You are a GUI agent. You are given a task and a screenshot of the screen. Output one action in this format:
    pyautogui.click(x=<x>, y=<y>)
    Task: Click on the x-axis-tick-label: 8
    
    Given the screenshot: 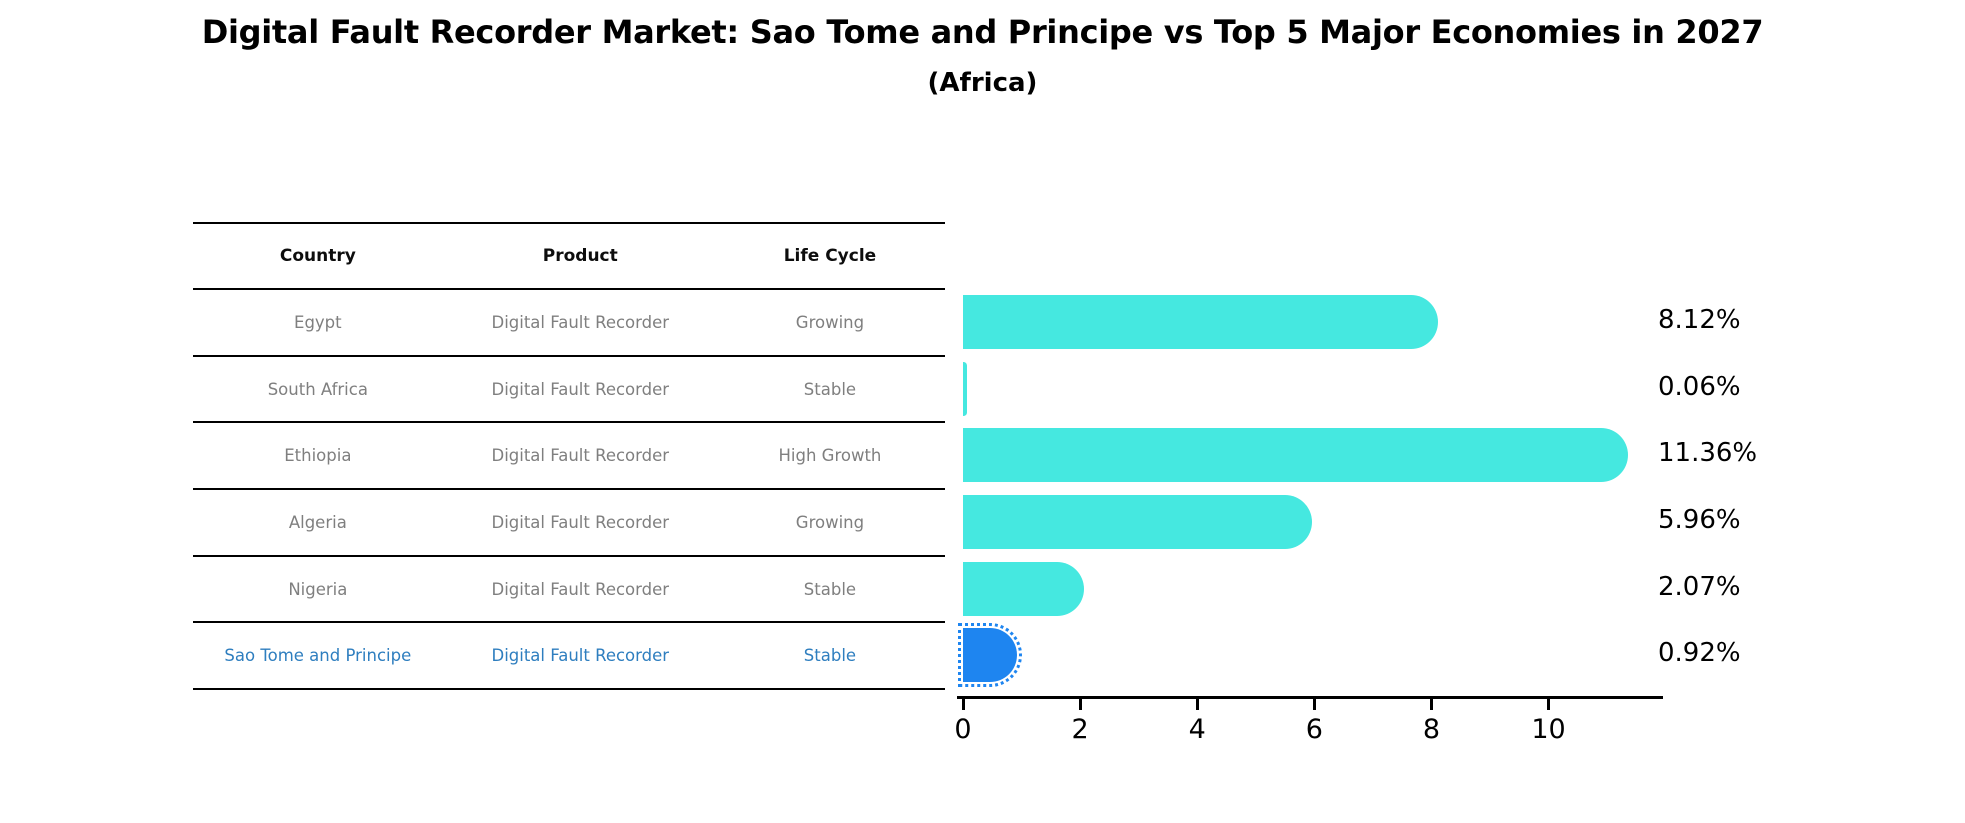 What is the action you would take?
    pyautogui.click(x=1431, y=729)
    